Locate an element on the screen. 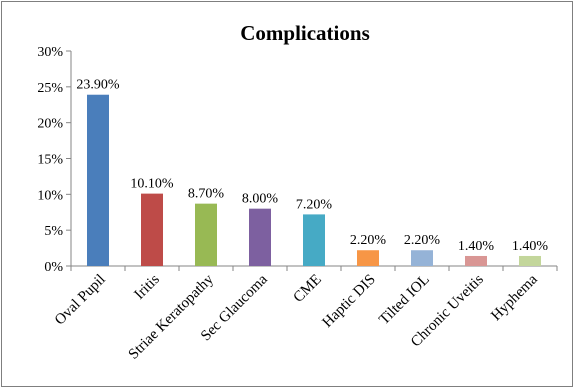  category-label: Oval Pupil is located at coordinates (80, 300).